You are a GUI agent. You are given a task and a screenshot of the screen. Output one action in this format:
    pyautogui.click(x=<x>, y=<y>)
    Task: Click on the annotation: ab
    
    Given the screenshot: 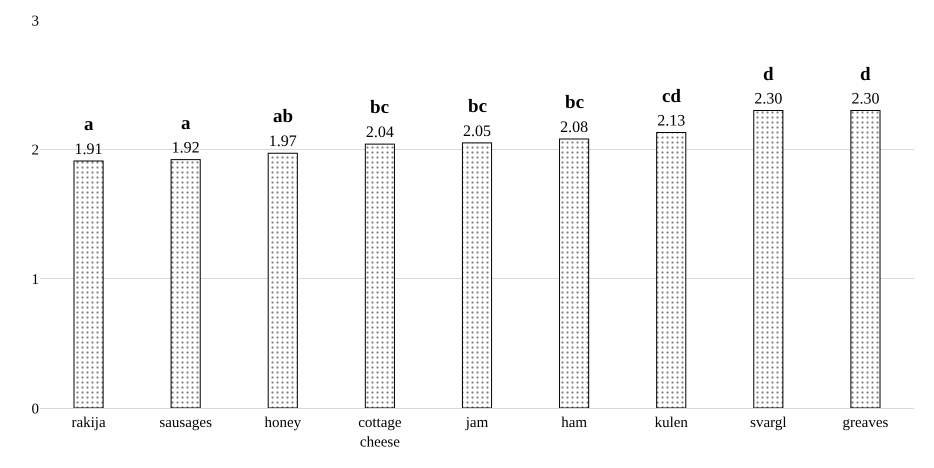 What is the action you would take?
    pyautogui.click(x=283, y=116)
    